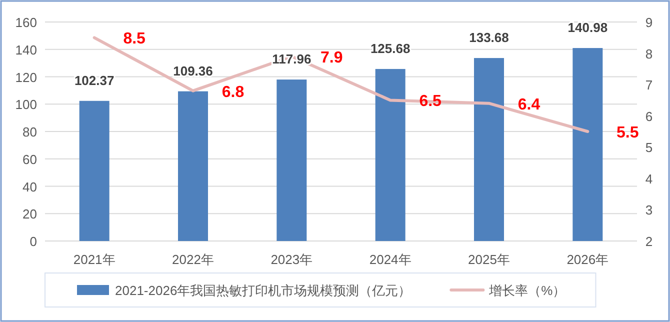 The width and height of the screenshot is (670, 322). I want to click on y2-tick-label: 7, so click(649, 85).